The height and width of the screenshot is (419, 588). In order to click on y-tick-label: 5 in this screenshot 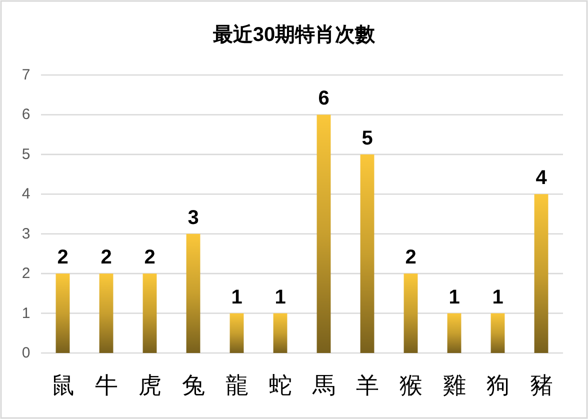, I will do `click(26, 154)`.